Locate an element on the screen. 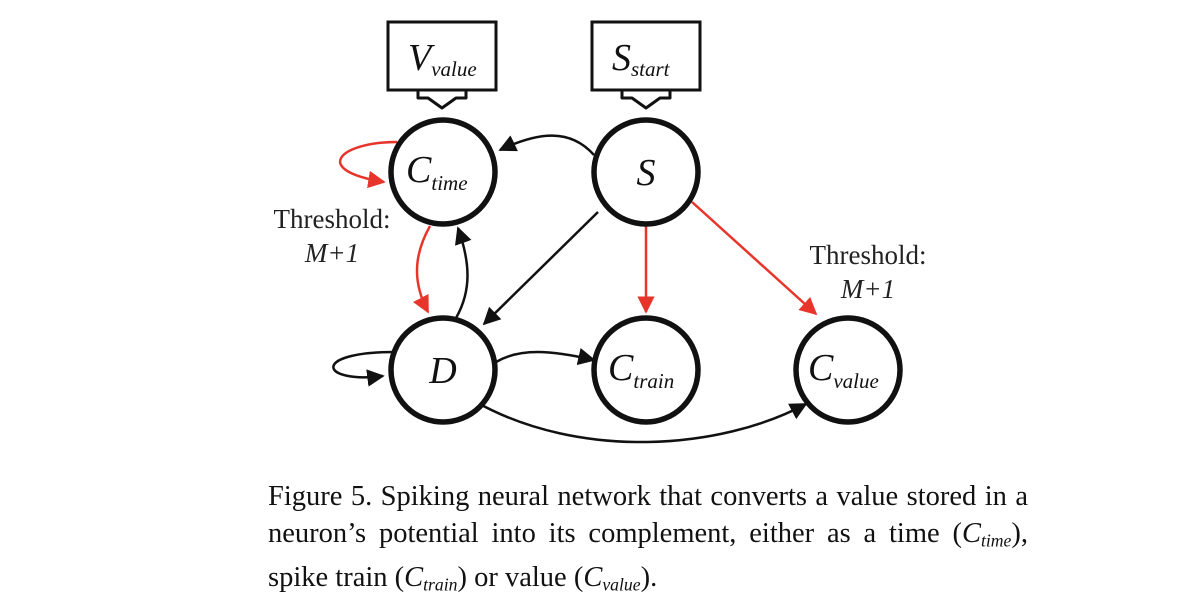  caption-ctrain-main: C is located at coordinates (414, 578).